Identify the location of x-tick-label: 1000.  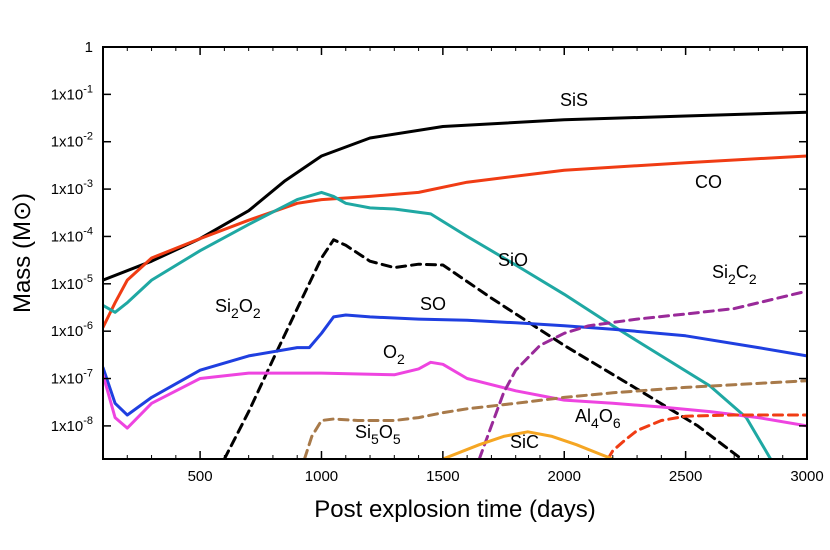
(321, 476).